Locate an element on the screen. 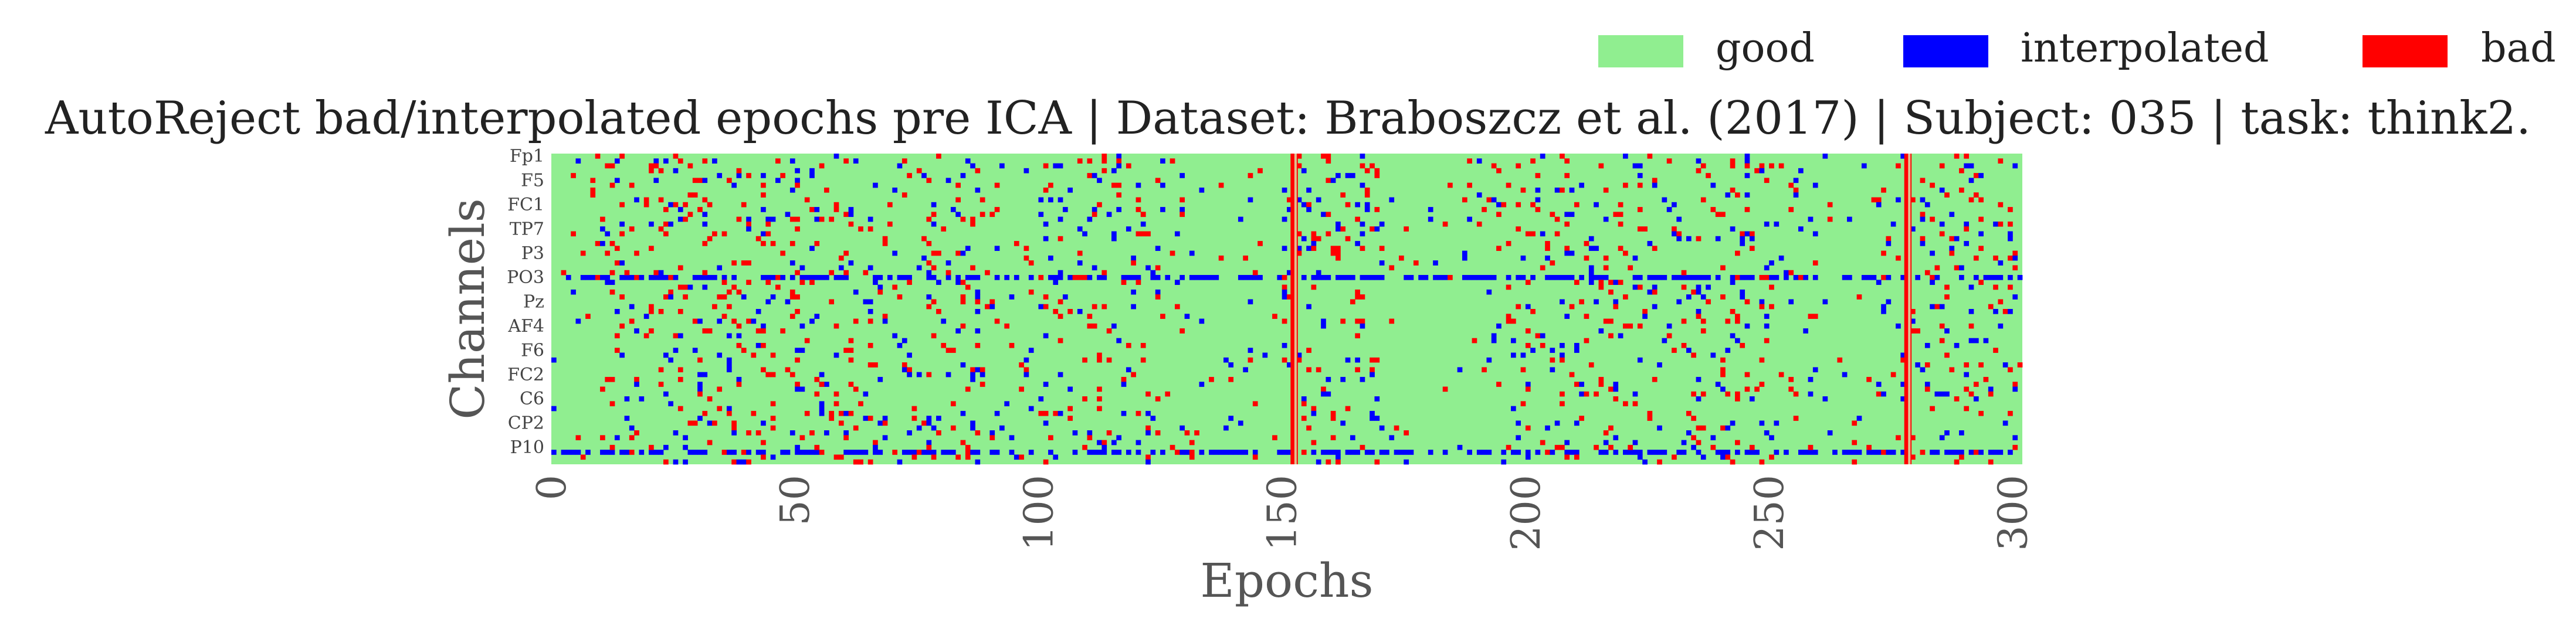  y-tick-label: AF4 is located at coordinates (525, 326).